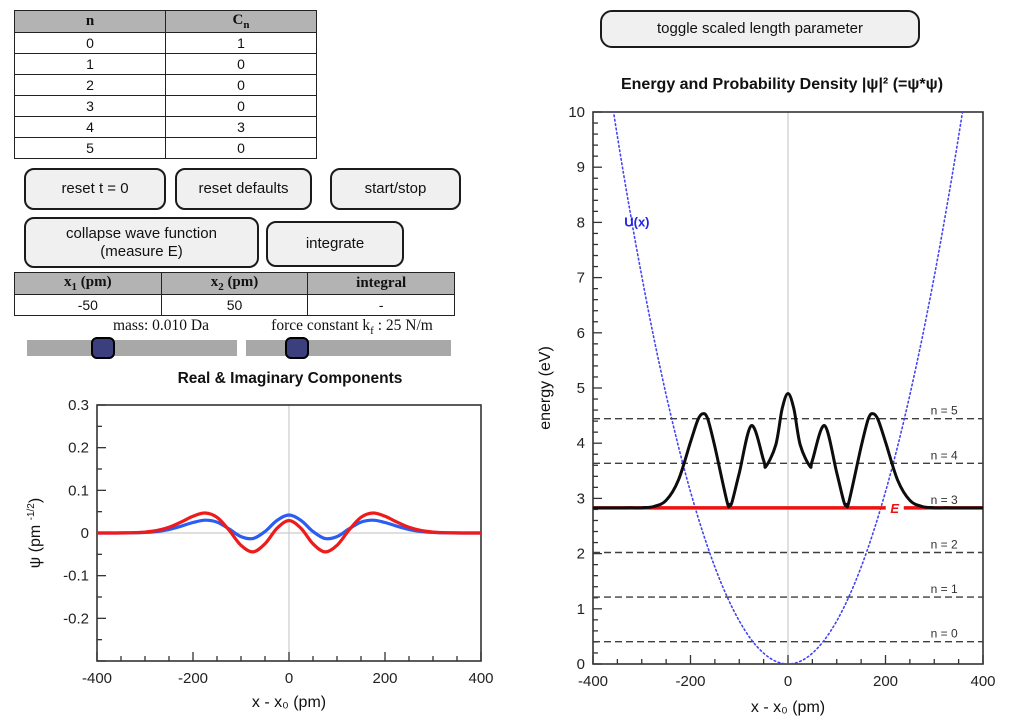  Describe the element at coordinates (141, 233) in the screenshot. I see `collapse-button-line1: collapse wave function` at that location.